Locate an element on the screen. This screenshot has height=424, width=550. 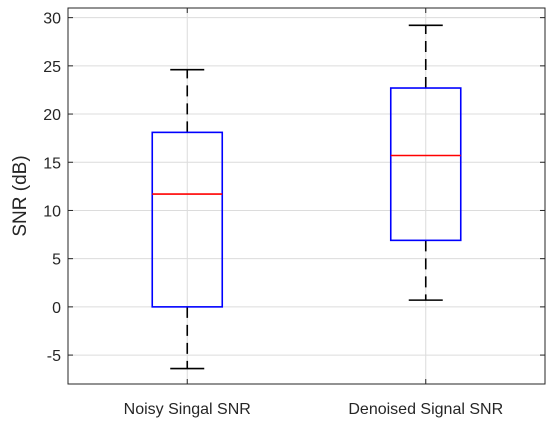
x-tick-label: Denoised Signal SNR is located at coordinates (425, 409).